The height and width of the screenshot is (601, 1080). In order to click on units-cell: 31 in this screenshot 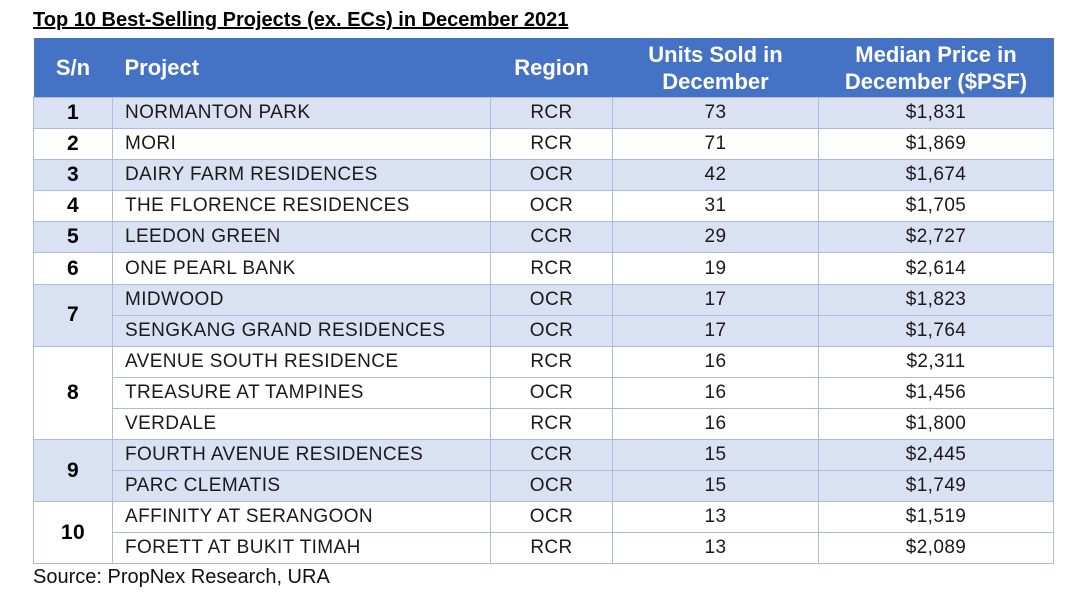, I will do `click(715, 206)`.